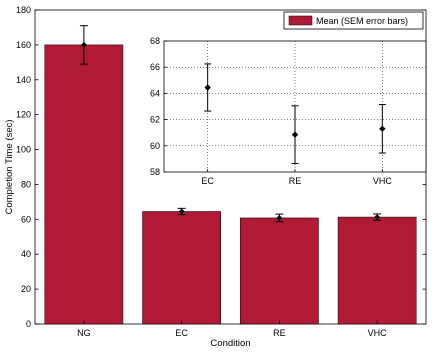 This screenshot has width=433, height=355. Describe the element at coordinates (295, 111) in the screenshot. I see `inset-points` at that location.